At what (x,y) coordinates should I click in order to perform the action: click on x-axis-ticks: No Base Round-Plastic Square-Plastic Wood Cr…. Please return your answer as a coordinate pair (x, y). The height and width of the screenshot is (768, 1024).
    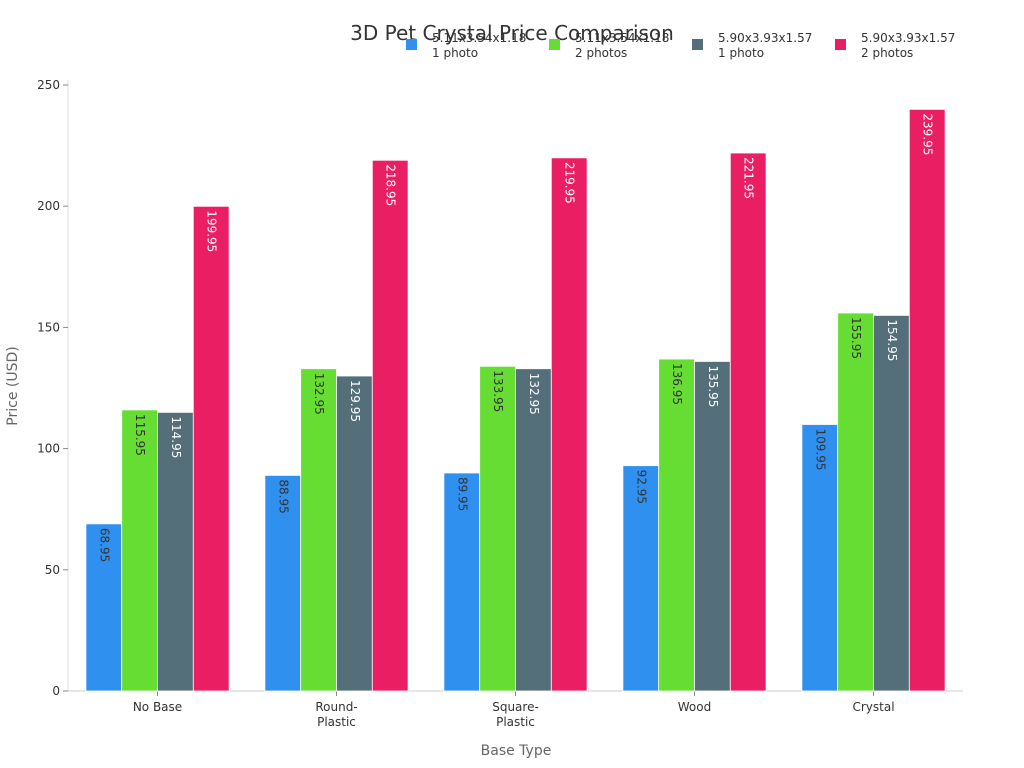
    Looking at the image, I should click on (514, 710).